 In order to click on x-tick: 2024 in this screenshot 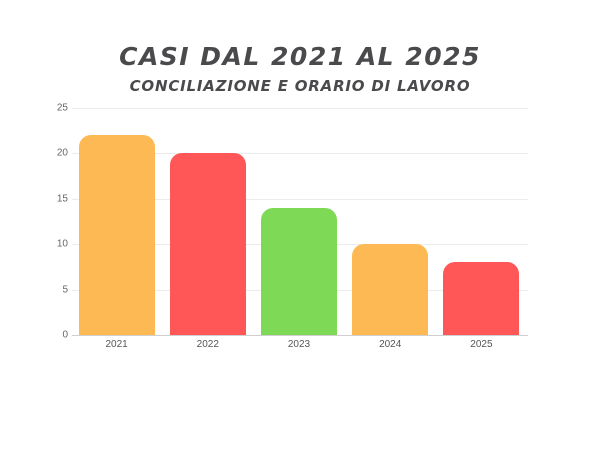, I will do `click(390, 344)`.